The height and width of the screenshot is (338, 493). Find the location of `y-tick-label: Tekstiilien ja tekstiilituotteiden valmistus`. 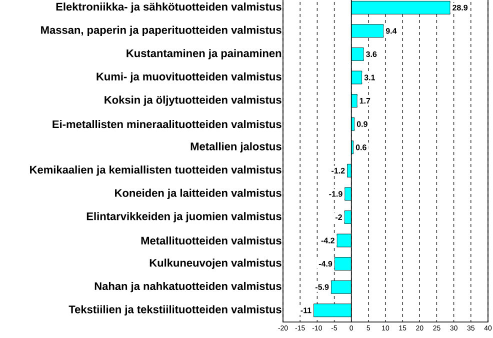

y-tick-label: Tekstiilien ja tekstiilituotteiden valmistus is located at coordinates (175, 310).